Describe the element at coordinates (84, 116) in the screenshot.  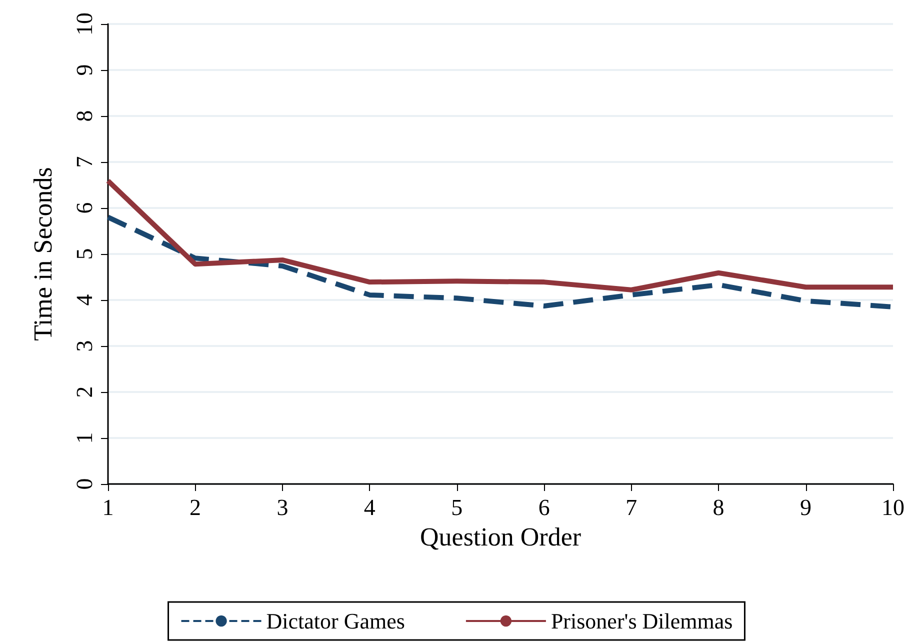
I see `y-tick-label: 8` at that location.